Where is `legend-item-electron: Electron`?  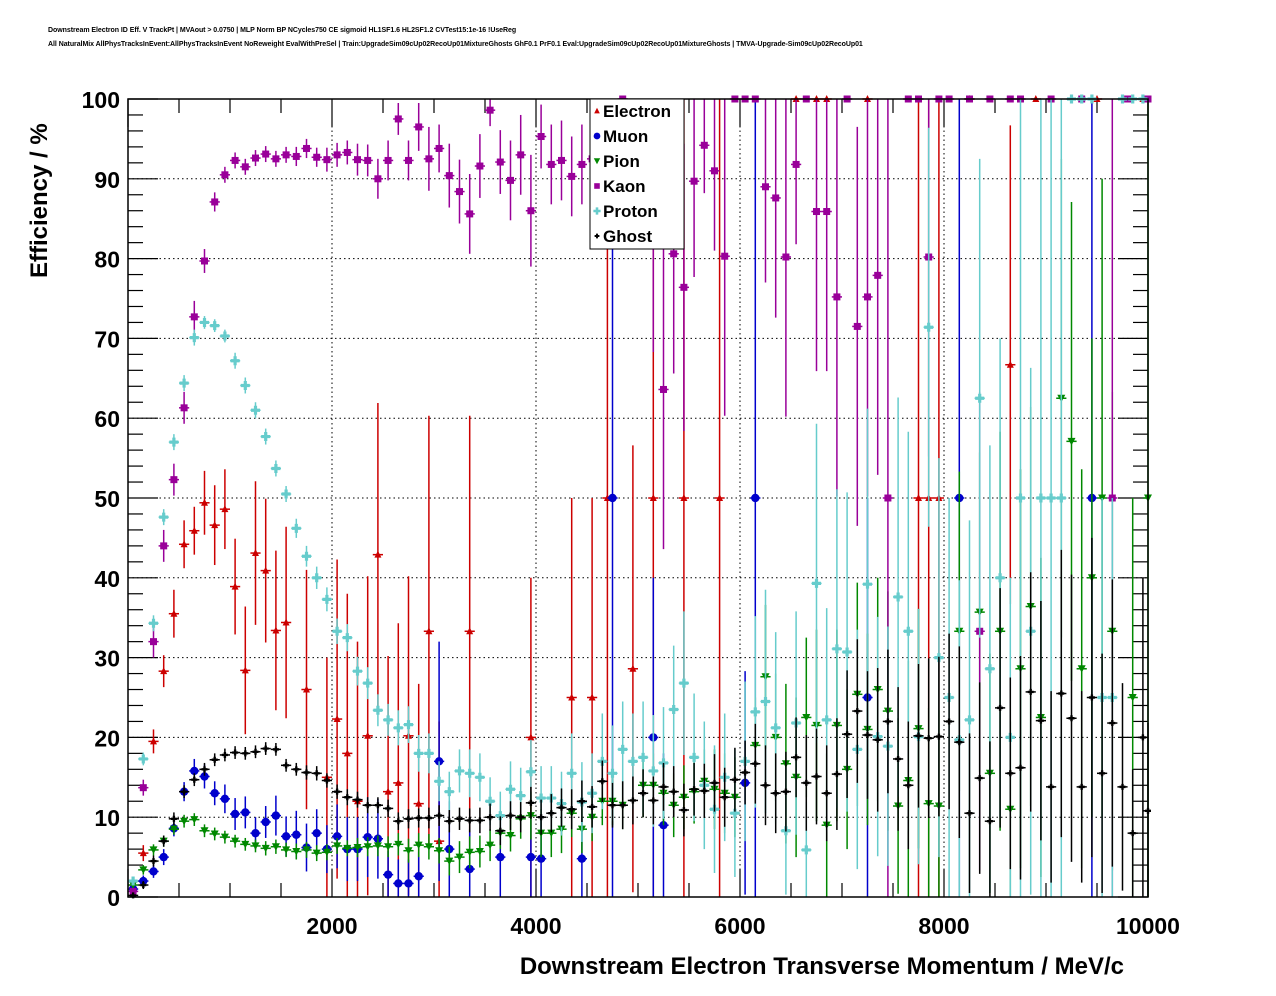
legend-item-electron: Electron is located at coordinates (632, 111).